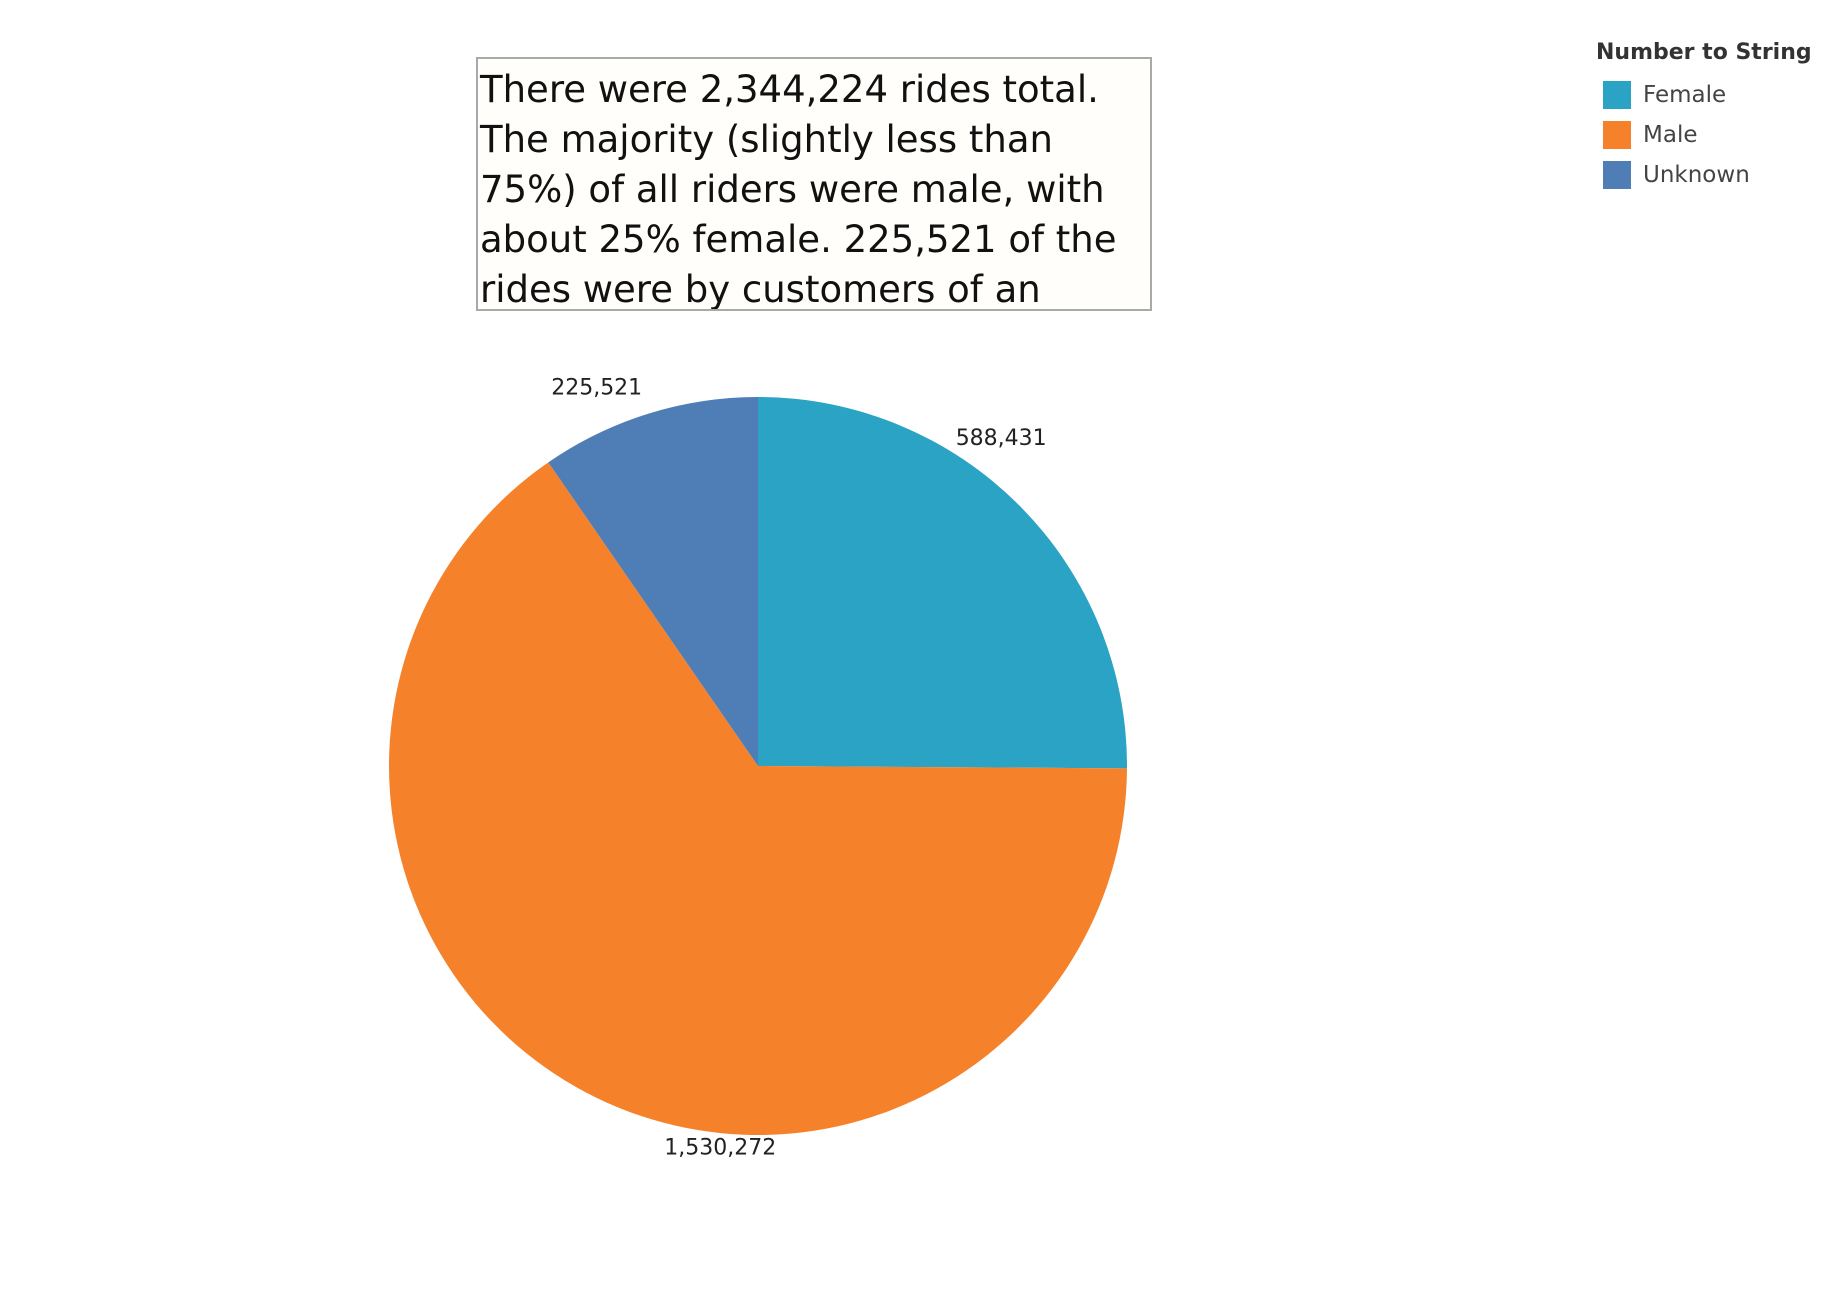 The image size is (1828, 1310). I want to click on legend-label-male: Male, so click(1670, 135).